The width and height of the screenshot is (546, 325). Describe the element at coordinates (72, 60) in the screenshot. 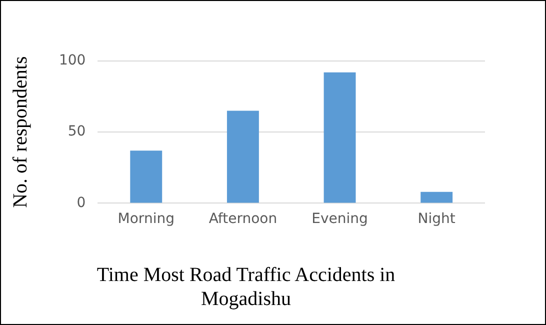

I see `y-tick-label: 100` at that location.